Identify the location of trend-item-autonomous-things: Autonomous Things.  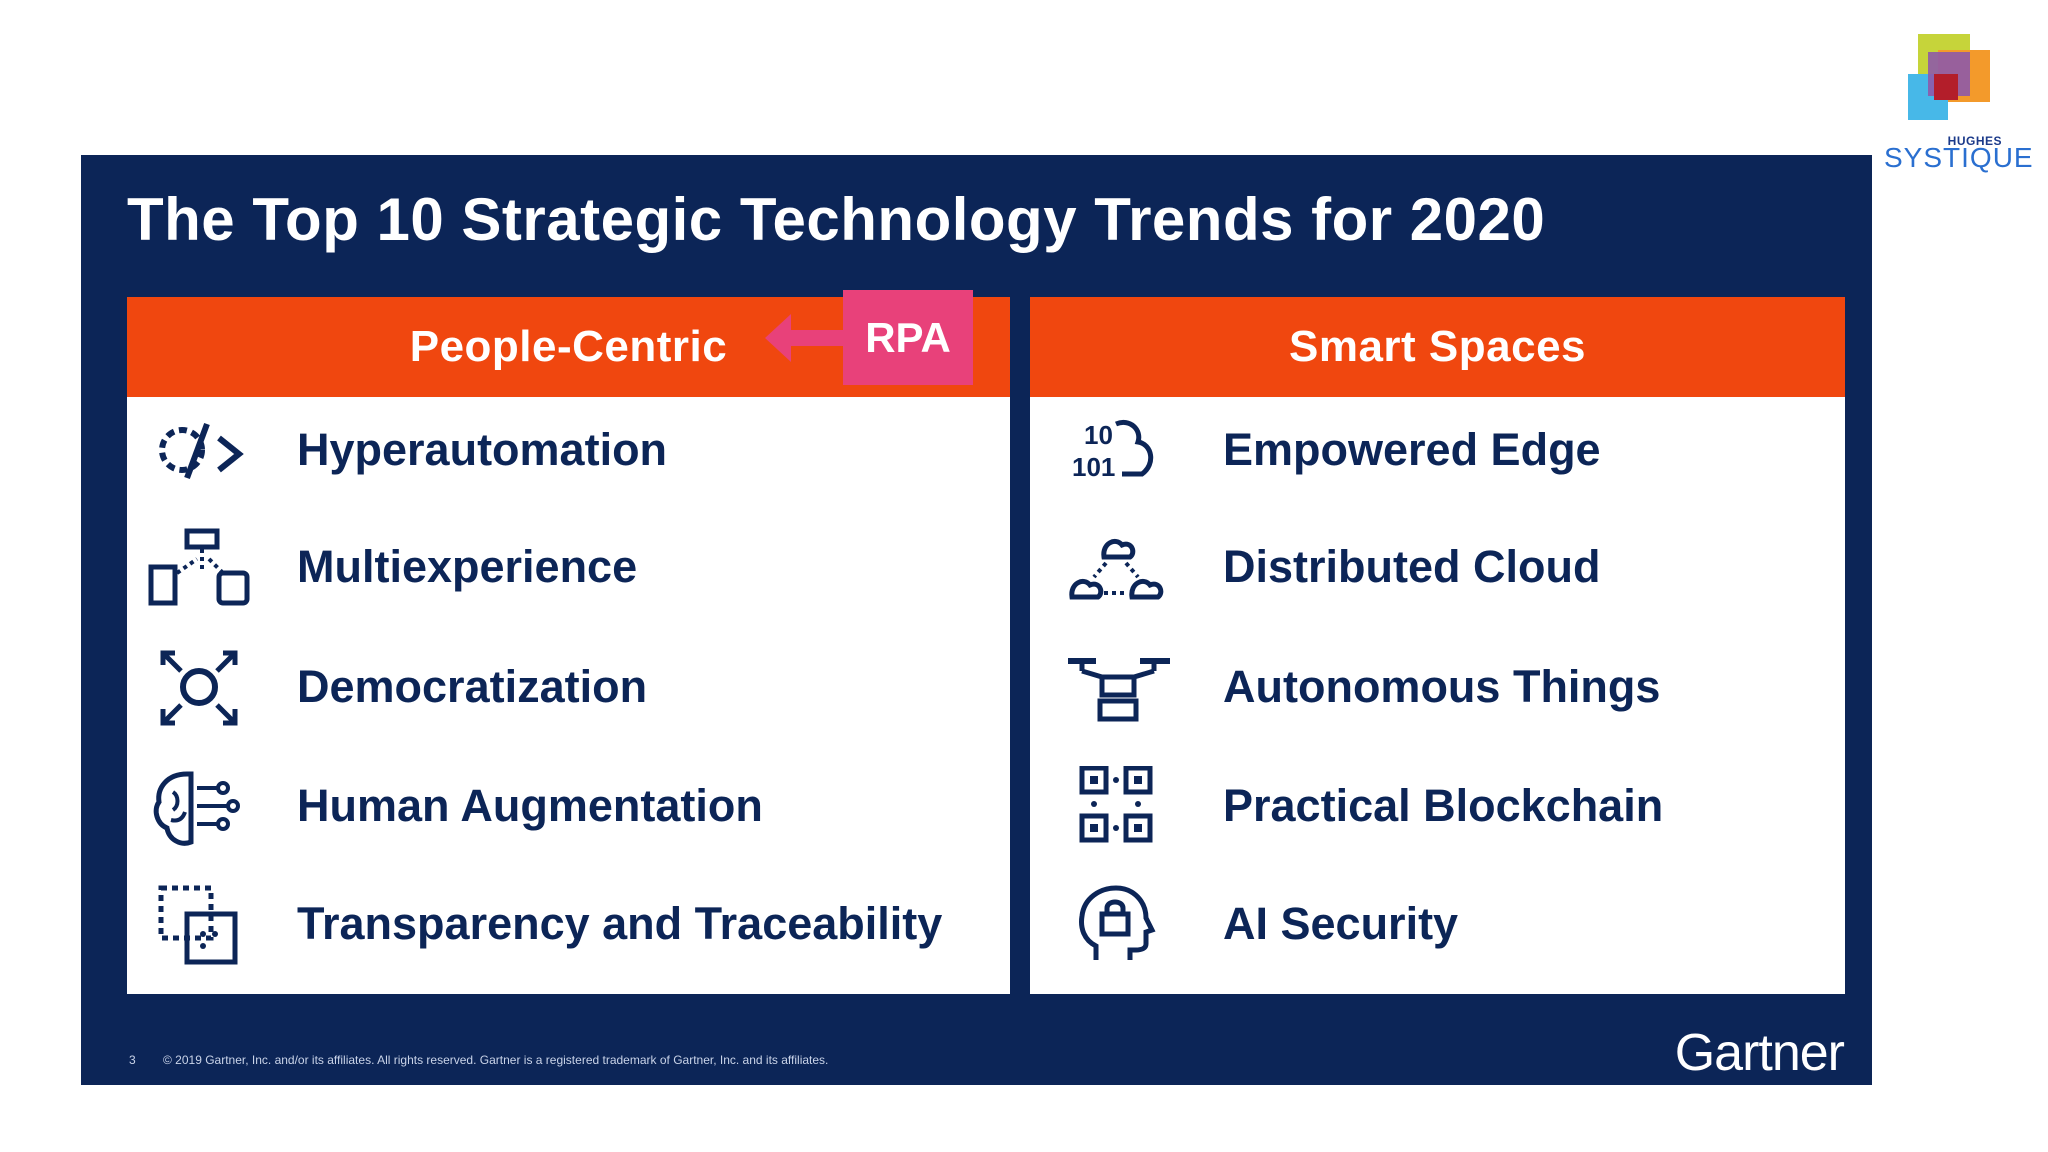
(1437, 689).